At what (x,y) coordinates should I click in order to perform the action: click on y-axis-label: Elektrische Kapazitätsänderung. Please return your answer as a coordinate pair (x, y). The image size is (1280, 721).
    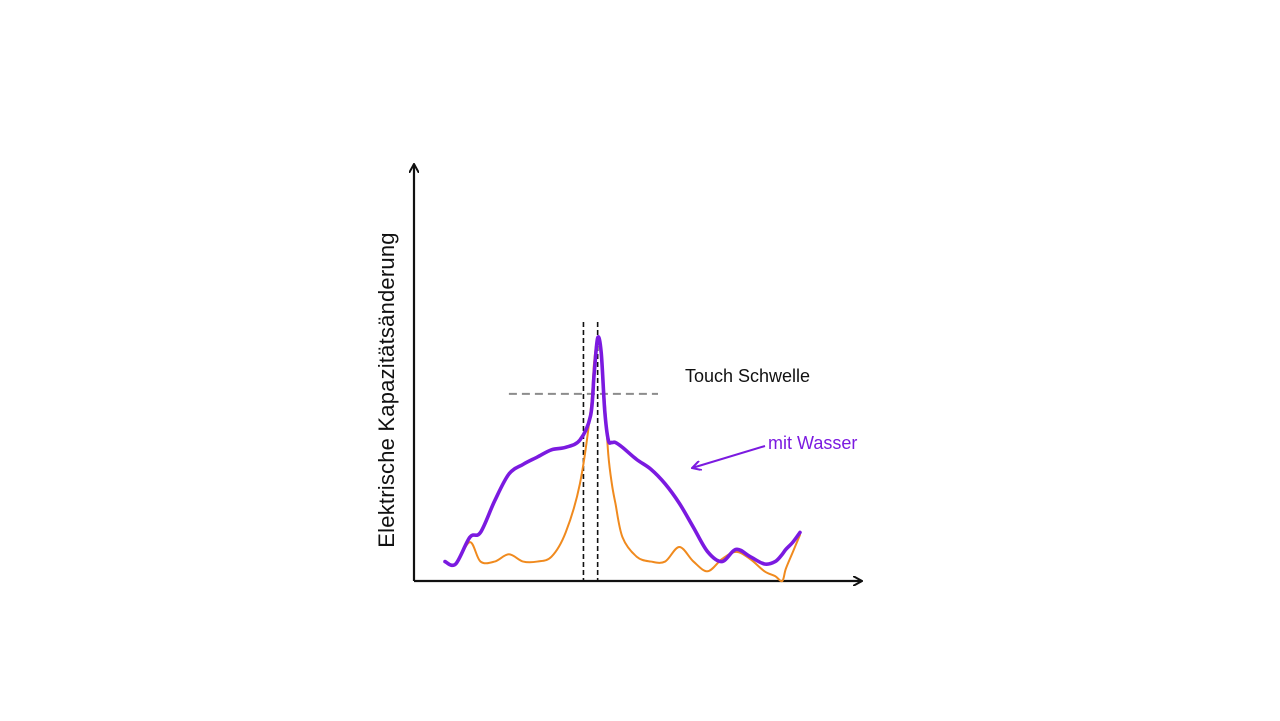
    Looking at the image, I should click on (386, 389).